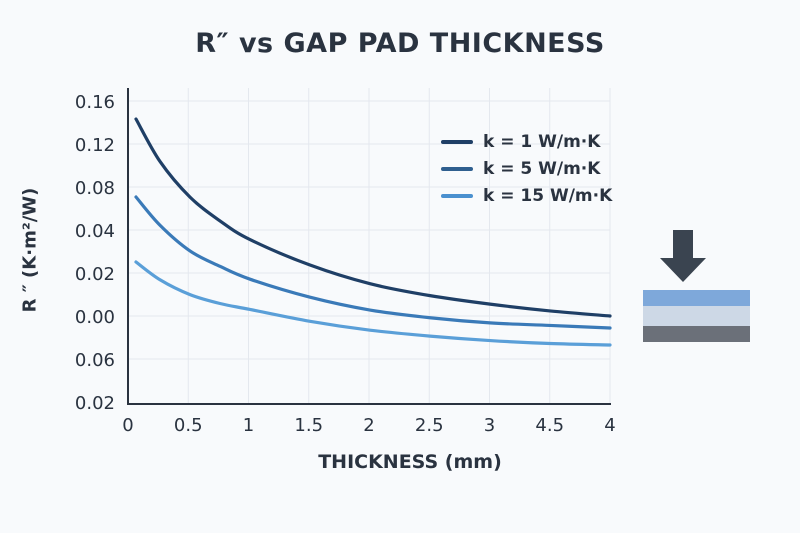 This screenshot has height=533, width=800. Describe the element at coordinates (400, 43) in the screenshot. I see `chart-title: R″ vs GAP PAD THICKNESS` at that location.